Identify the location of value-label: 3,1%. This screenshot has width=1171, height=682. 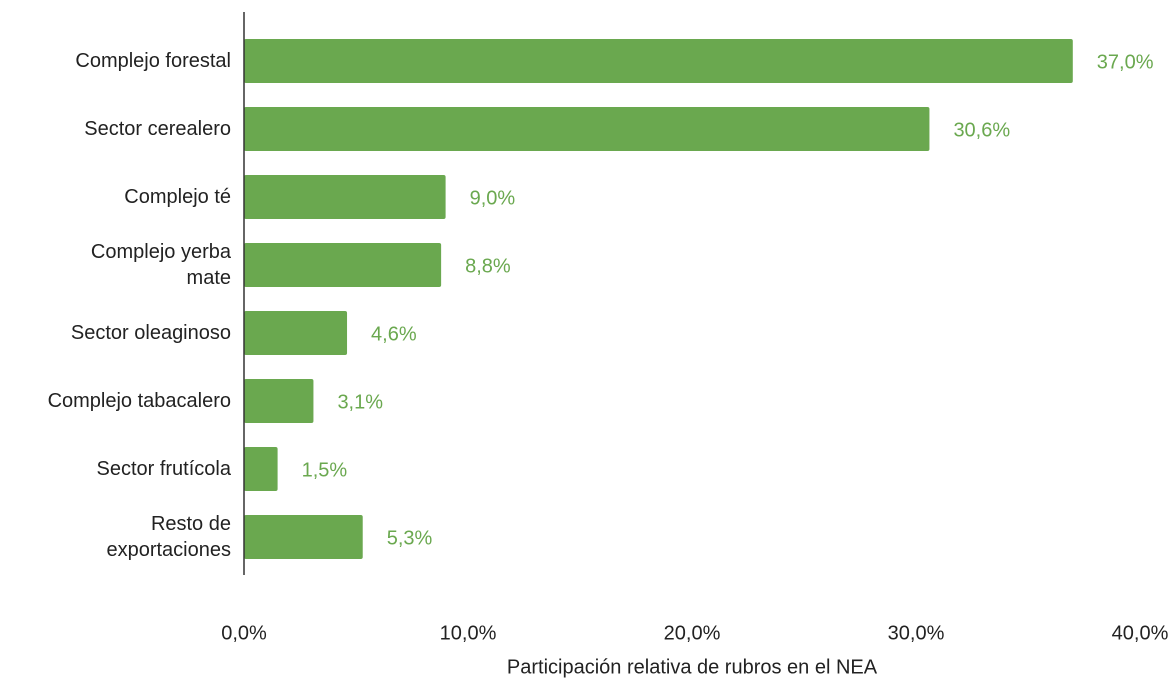
(360, 402).